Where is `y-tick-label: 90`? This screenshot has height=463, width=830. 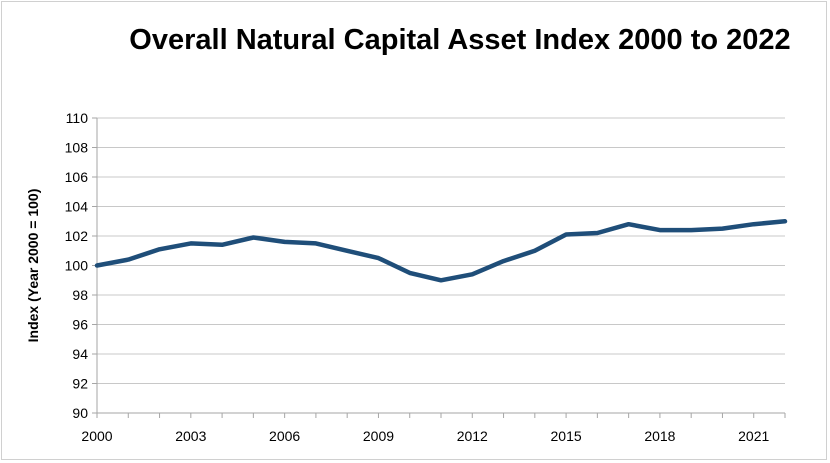 y-tick-label: 90 is located at coordinates (80, 413).